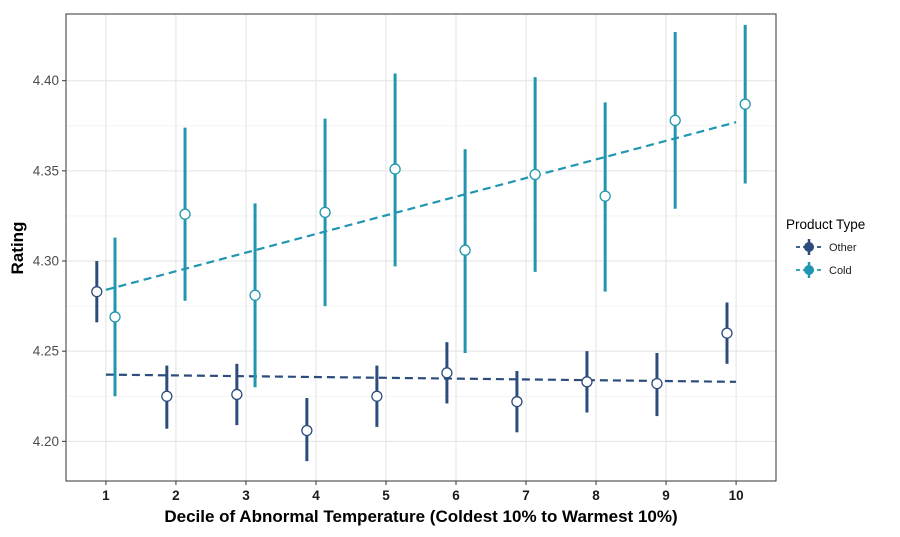 Image resolution: width=900 pixels, height=537 pixels. What do you see at coordinates (809, 247) in the screenshot?
I see `legend-key-point-other` at bounding box center [809, 247].